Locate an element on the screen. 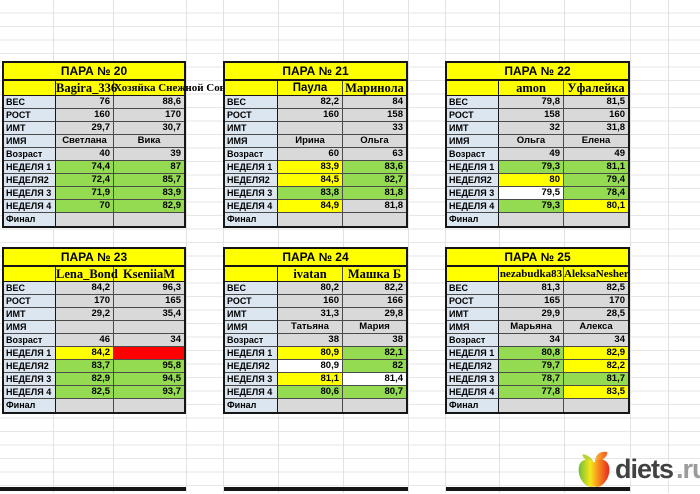  data-cell: 83,8 is located at coordinates (310, 193).